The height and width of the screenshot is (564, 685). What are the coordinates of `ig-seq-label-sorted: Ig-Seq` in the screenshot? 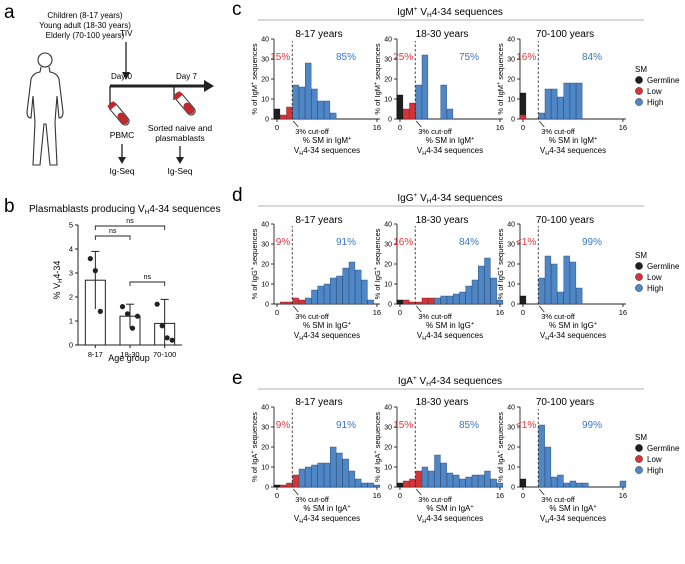 It's located at (179, 171).